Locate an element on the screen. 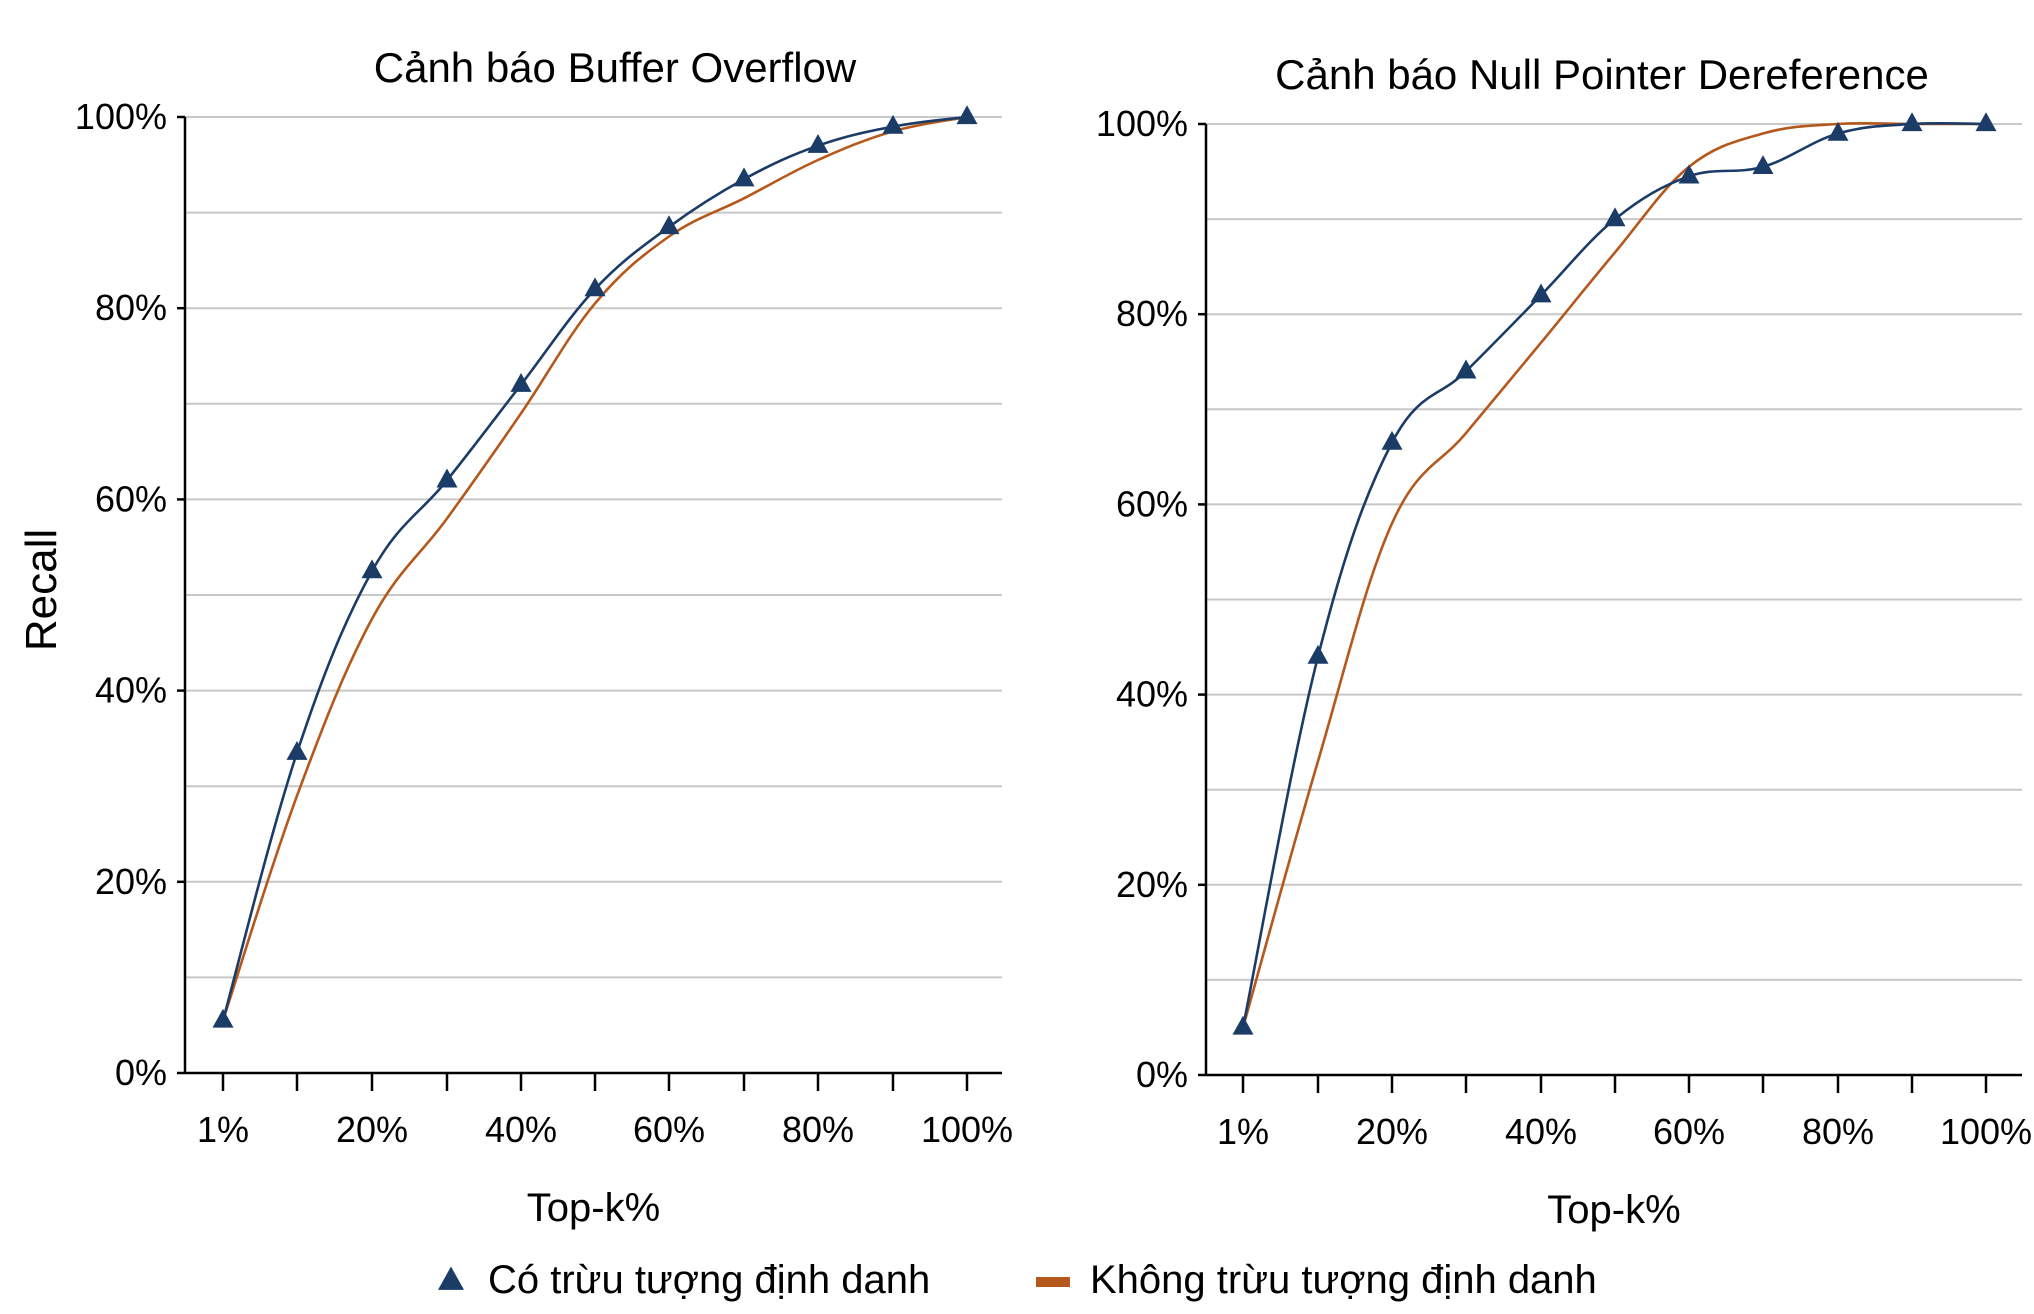  legend-item-with-abstraction: Có trừu tượng định danh is located at coordinates (684, 1280).